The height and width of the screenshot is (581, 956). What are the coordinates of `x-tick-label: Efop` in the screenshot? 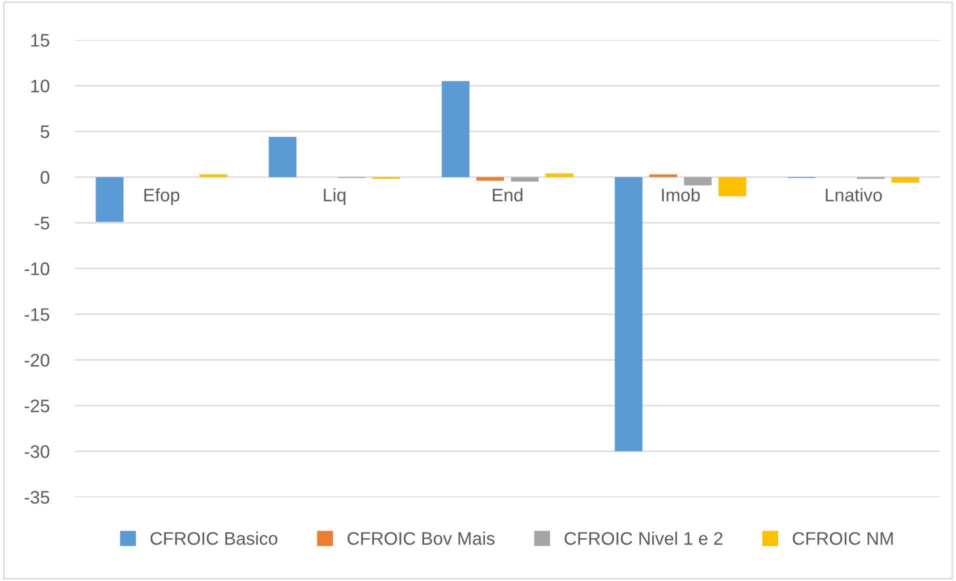 It's located at (162, 197).